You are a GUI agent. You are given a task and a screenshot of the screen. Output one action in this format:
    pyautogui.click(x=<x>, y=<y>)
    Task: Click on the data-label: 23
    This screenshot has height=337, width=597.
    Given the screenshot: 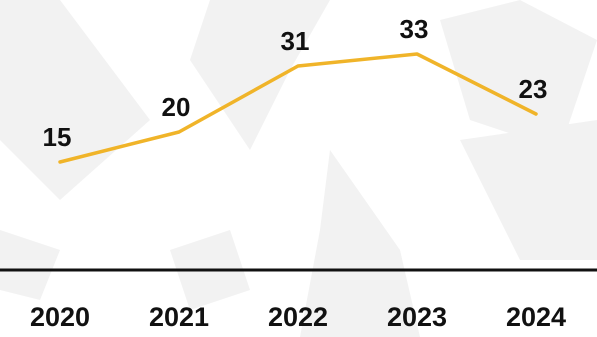 What is the action you would take?
    pyautogui.click(x=533, y=89)
    